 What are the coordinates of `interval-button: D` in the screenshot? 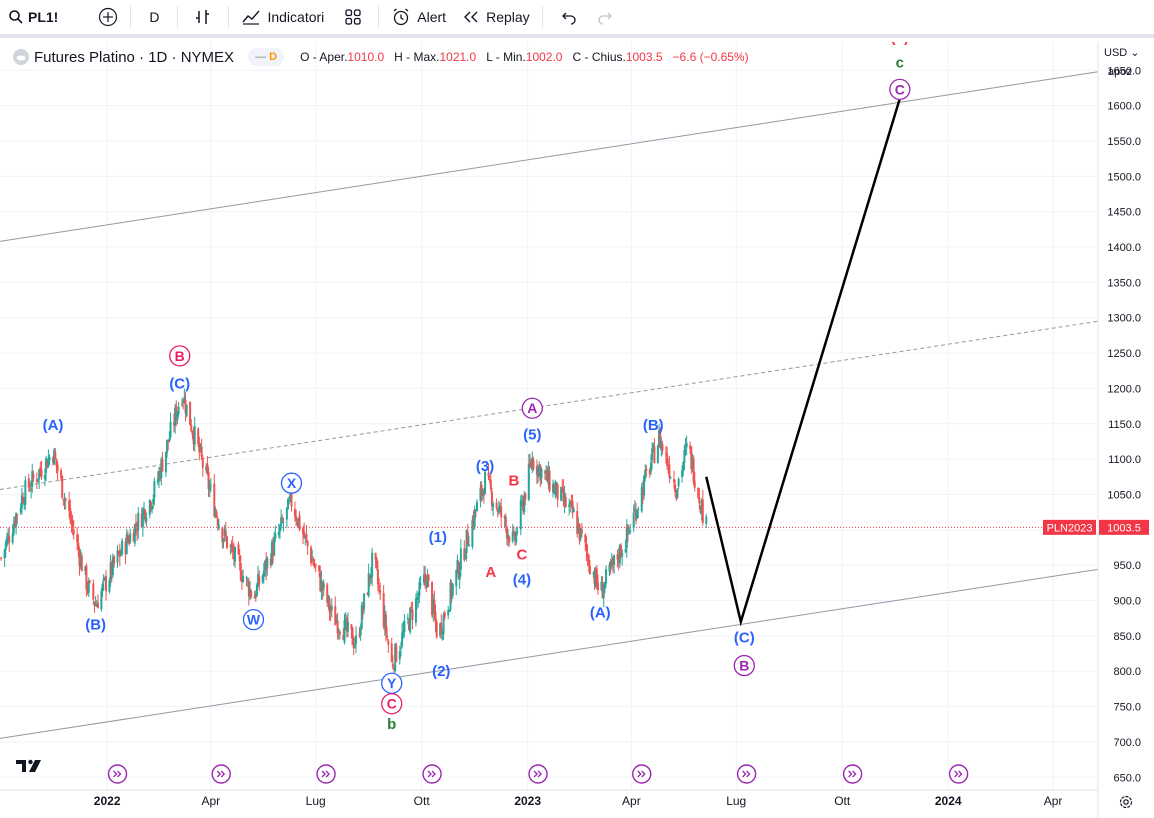 It's located at (154, 18).